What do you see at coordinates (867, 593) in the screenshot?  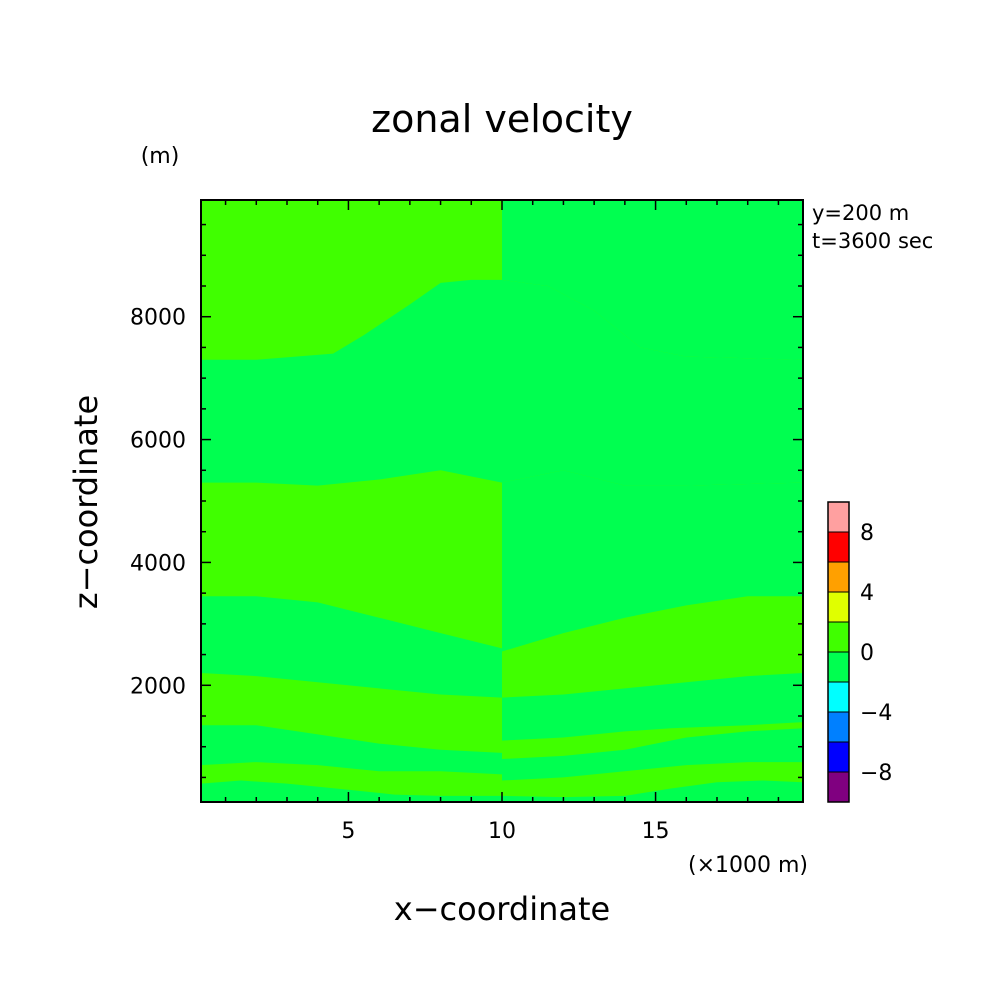 I see `colorbar-tick-label: 4` at bounding box center [867, 593].